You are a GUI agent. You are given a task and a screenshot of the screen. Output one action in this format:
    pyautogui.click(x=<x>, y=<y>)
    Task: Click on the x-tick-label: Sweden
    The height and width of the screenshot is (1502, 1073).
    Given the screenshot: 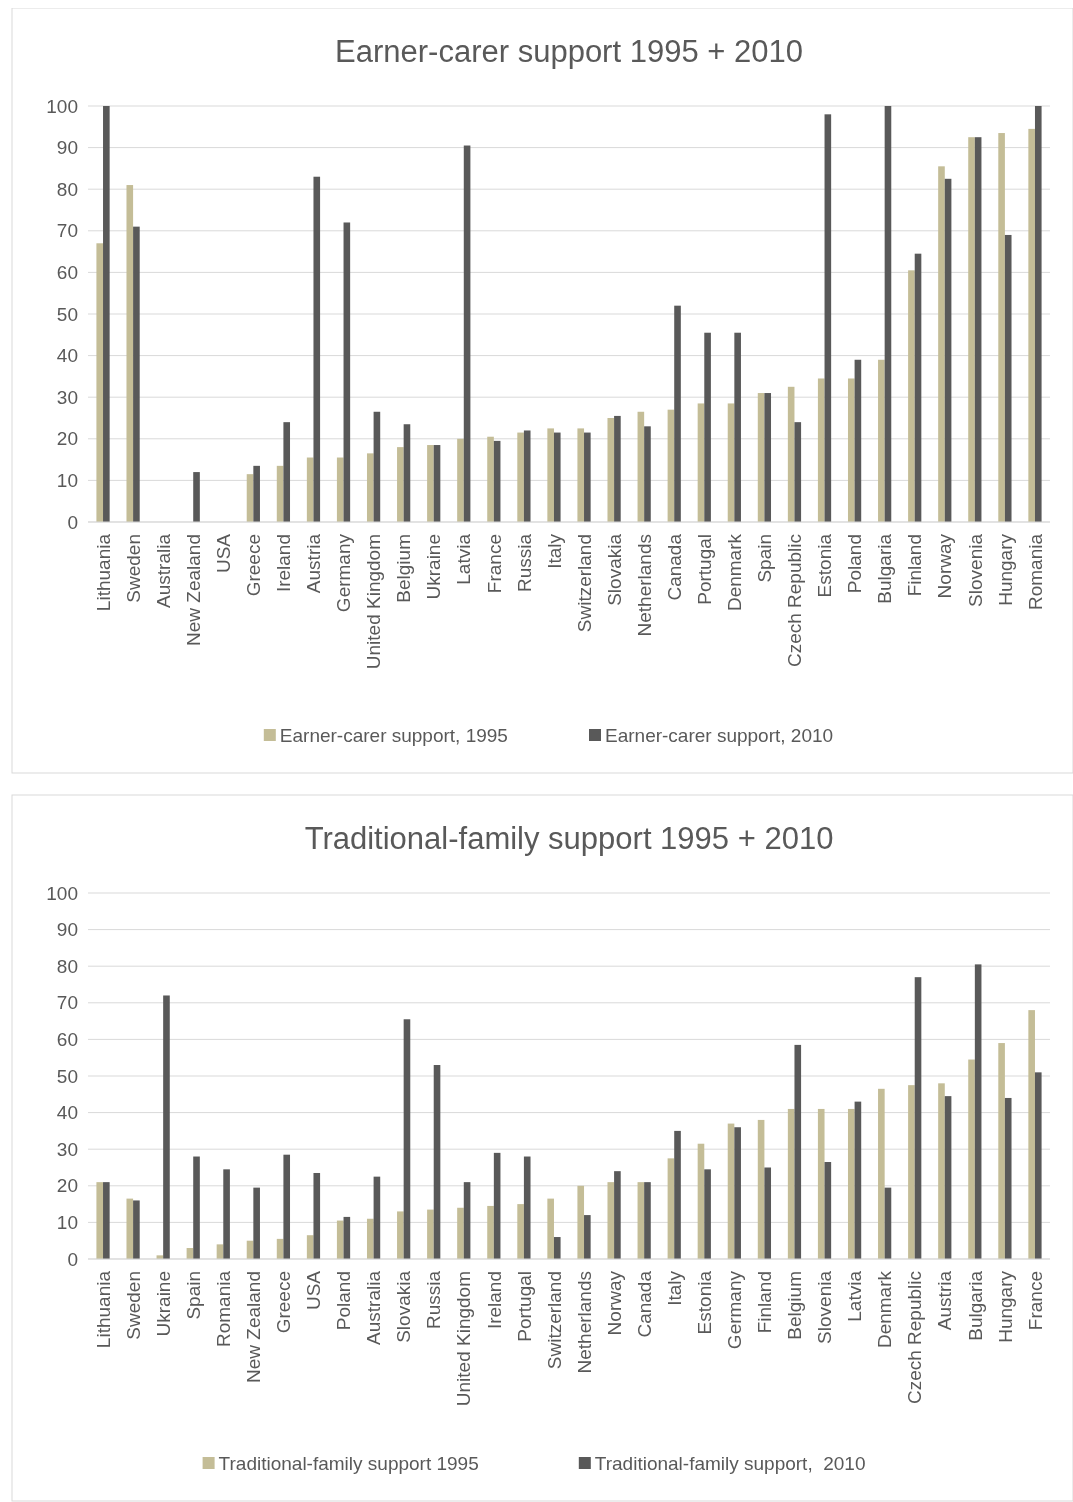 What is the action you would take?
    pyautogui.click(x=133, y=1305)
    